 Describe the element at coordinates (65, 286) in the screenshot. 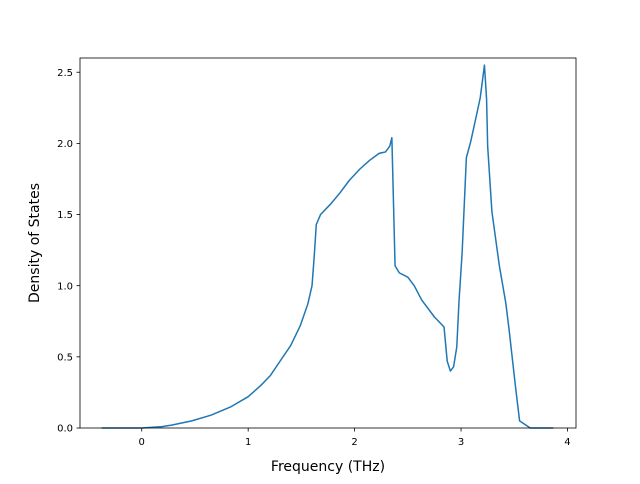

I see `y-tick-label: 1.0` at that location.